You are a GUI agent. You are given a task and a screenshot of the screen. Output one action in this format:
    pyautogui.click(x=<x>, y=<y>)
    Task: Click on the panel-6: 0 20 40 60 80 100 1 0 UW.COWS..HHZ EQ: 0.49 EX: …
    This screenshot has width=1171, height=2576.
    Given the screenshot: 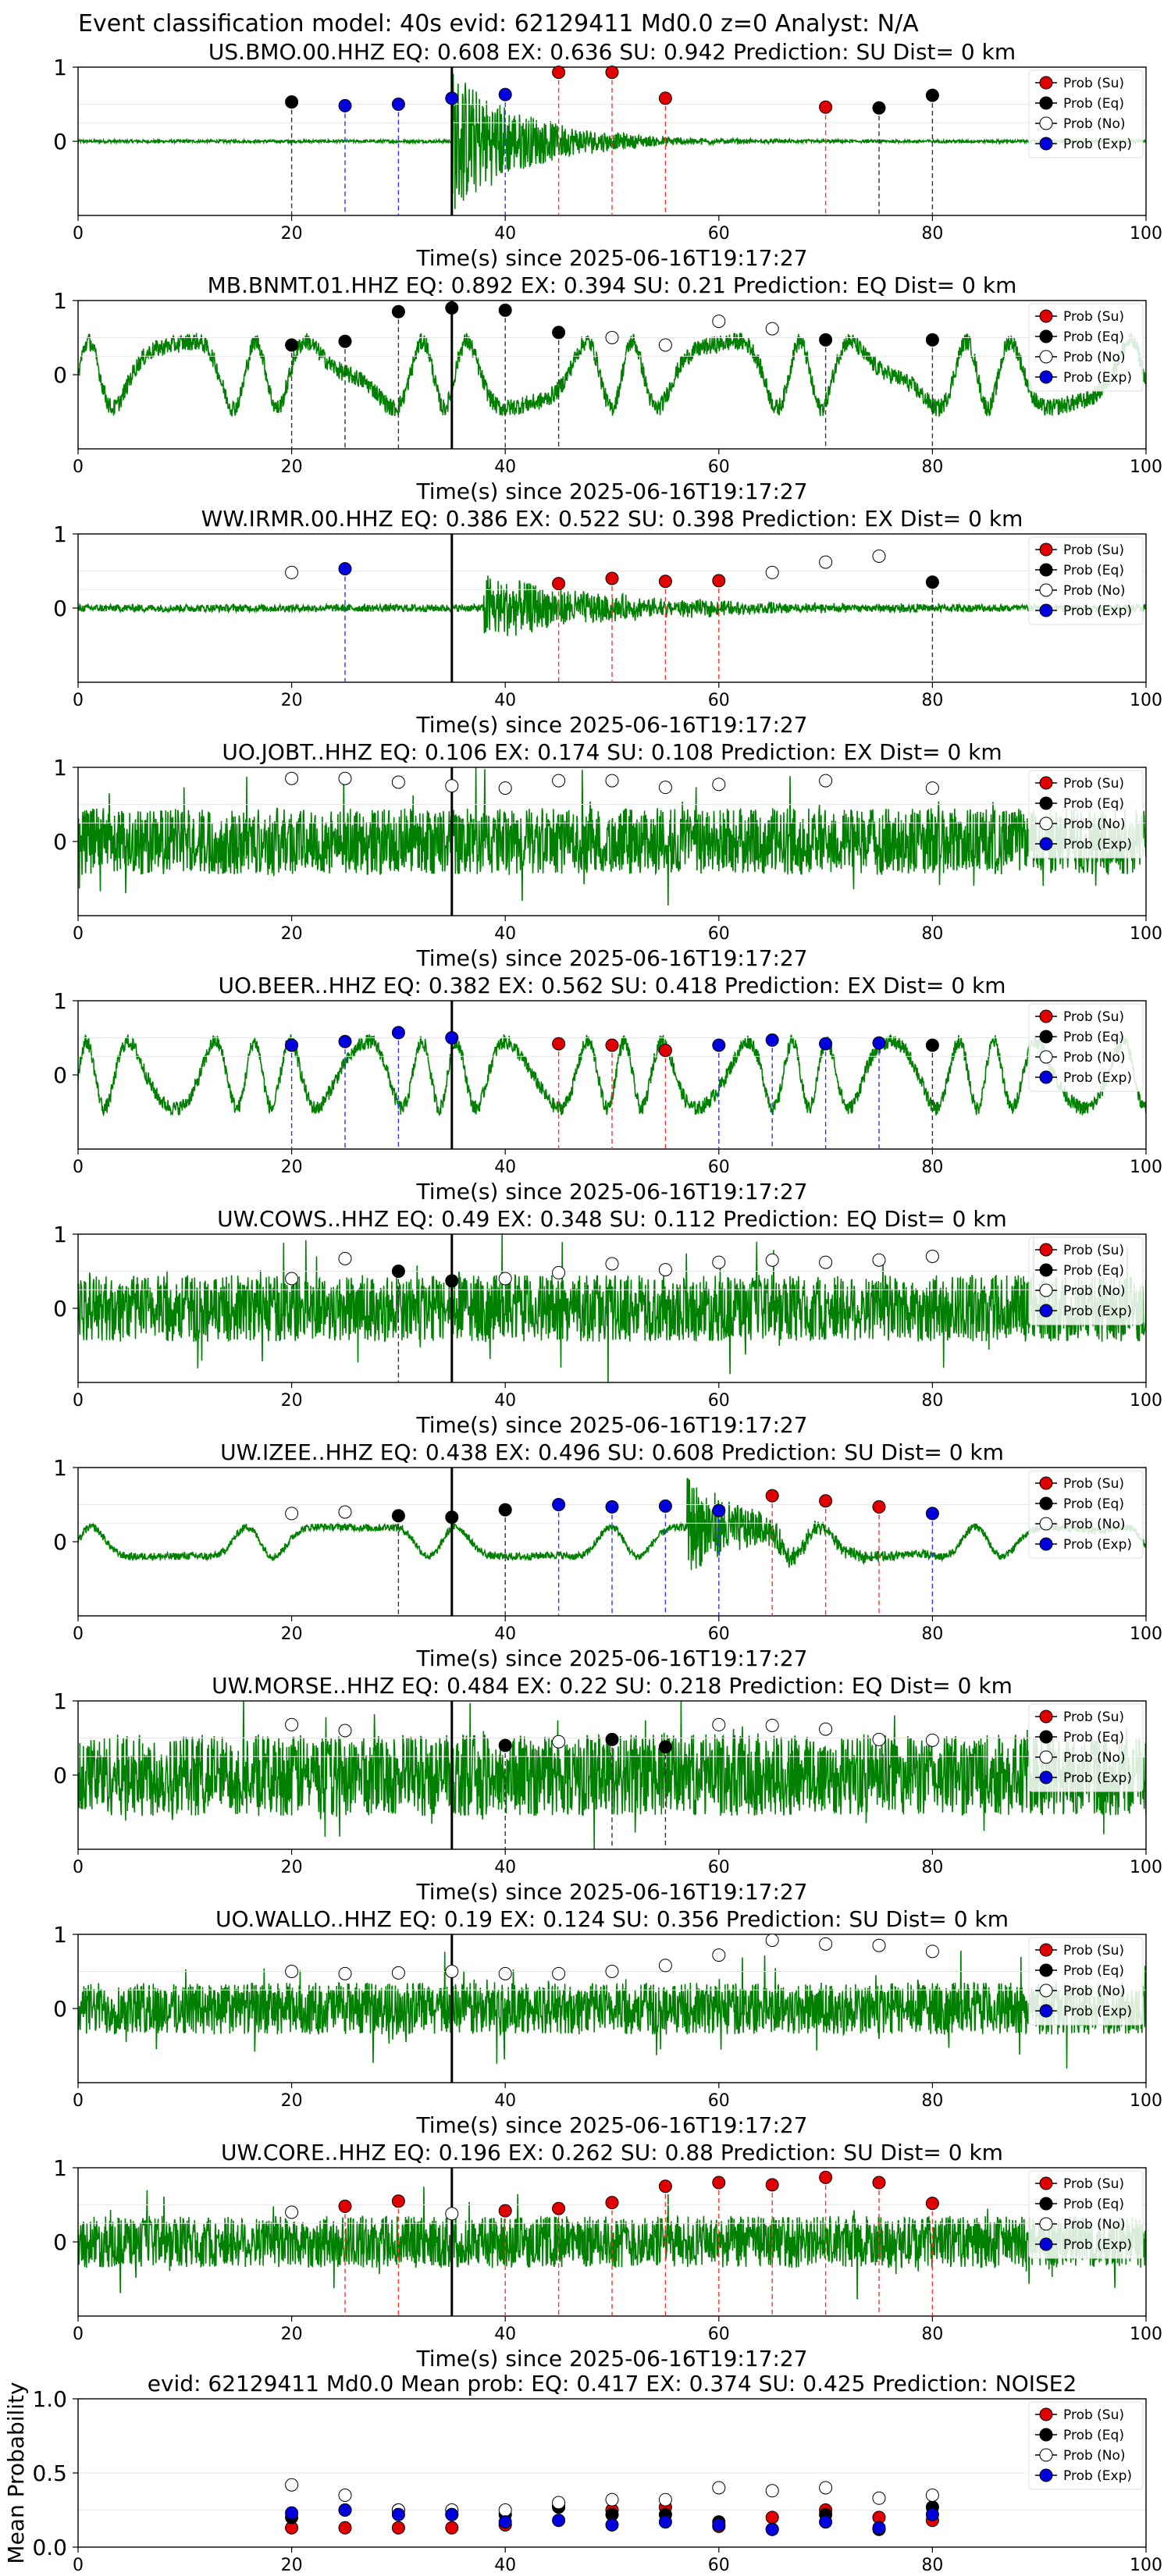 What is the action you would take?
    pyautogui.click(x=607, y=1322)
    